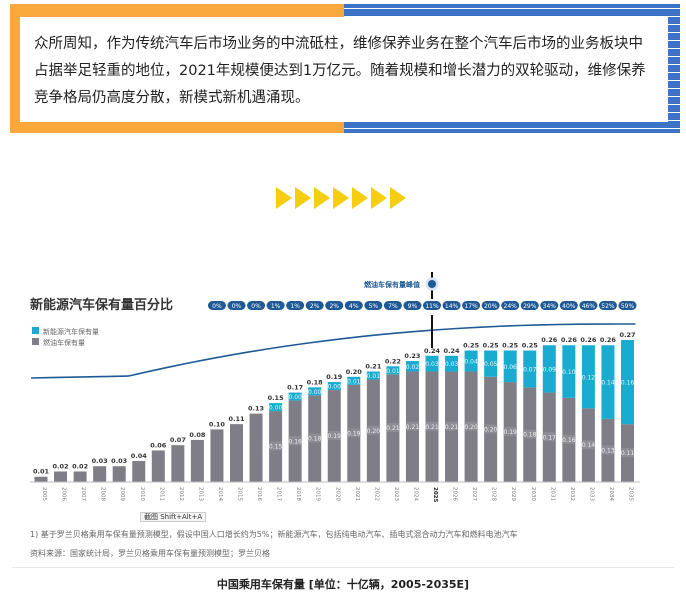 This screenshot has width=686, height=604. I want to click on x-tick-label: 2032, so click(572, 494).